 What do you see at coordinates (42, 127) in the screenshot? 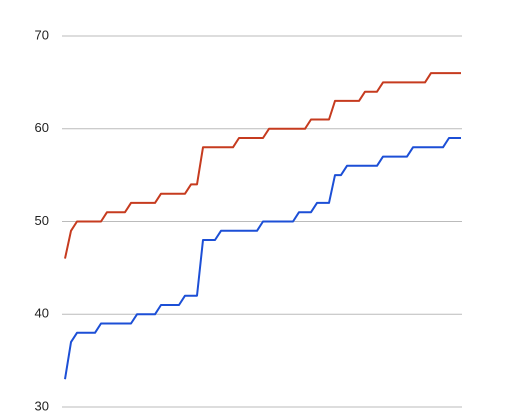
I see `y-tick-label: 60` at bounding box center [42, 127].